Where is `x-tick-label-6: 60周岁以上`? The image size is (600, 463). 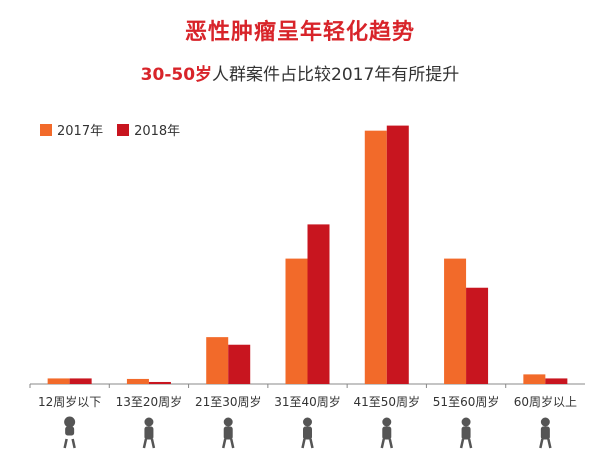
x-tick-label-6: 60周岁以上 is located at coordinates (545, 401).